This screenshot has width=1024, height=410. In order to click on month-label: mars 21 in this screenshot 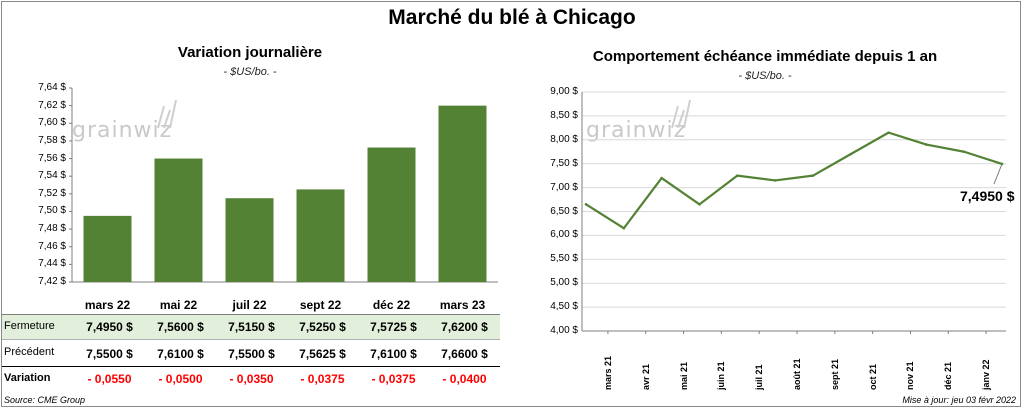, I will do `click(607, 372)`.